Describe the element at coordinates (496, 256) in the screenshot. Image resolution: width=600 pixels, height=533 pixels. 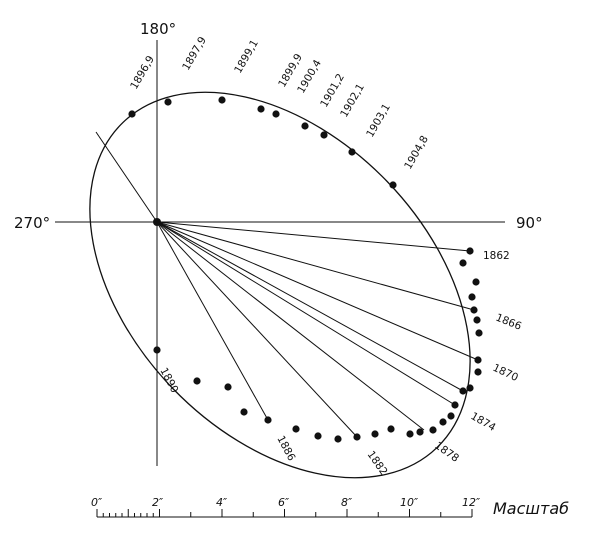
I see `year-label-1862: 1862` at that location.